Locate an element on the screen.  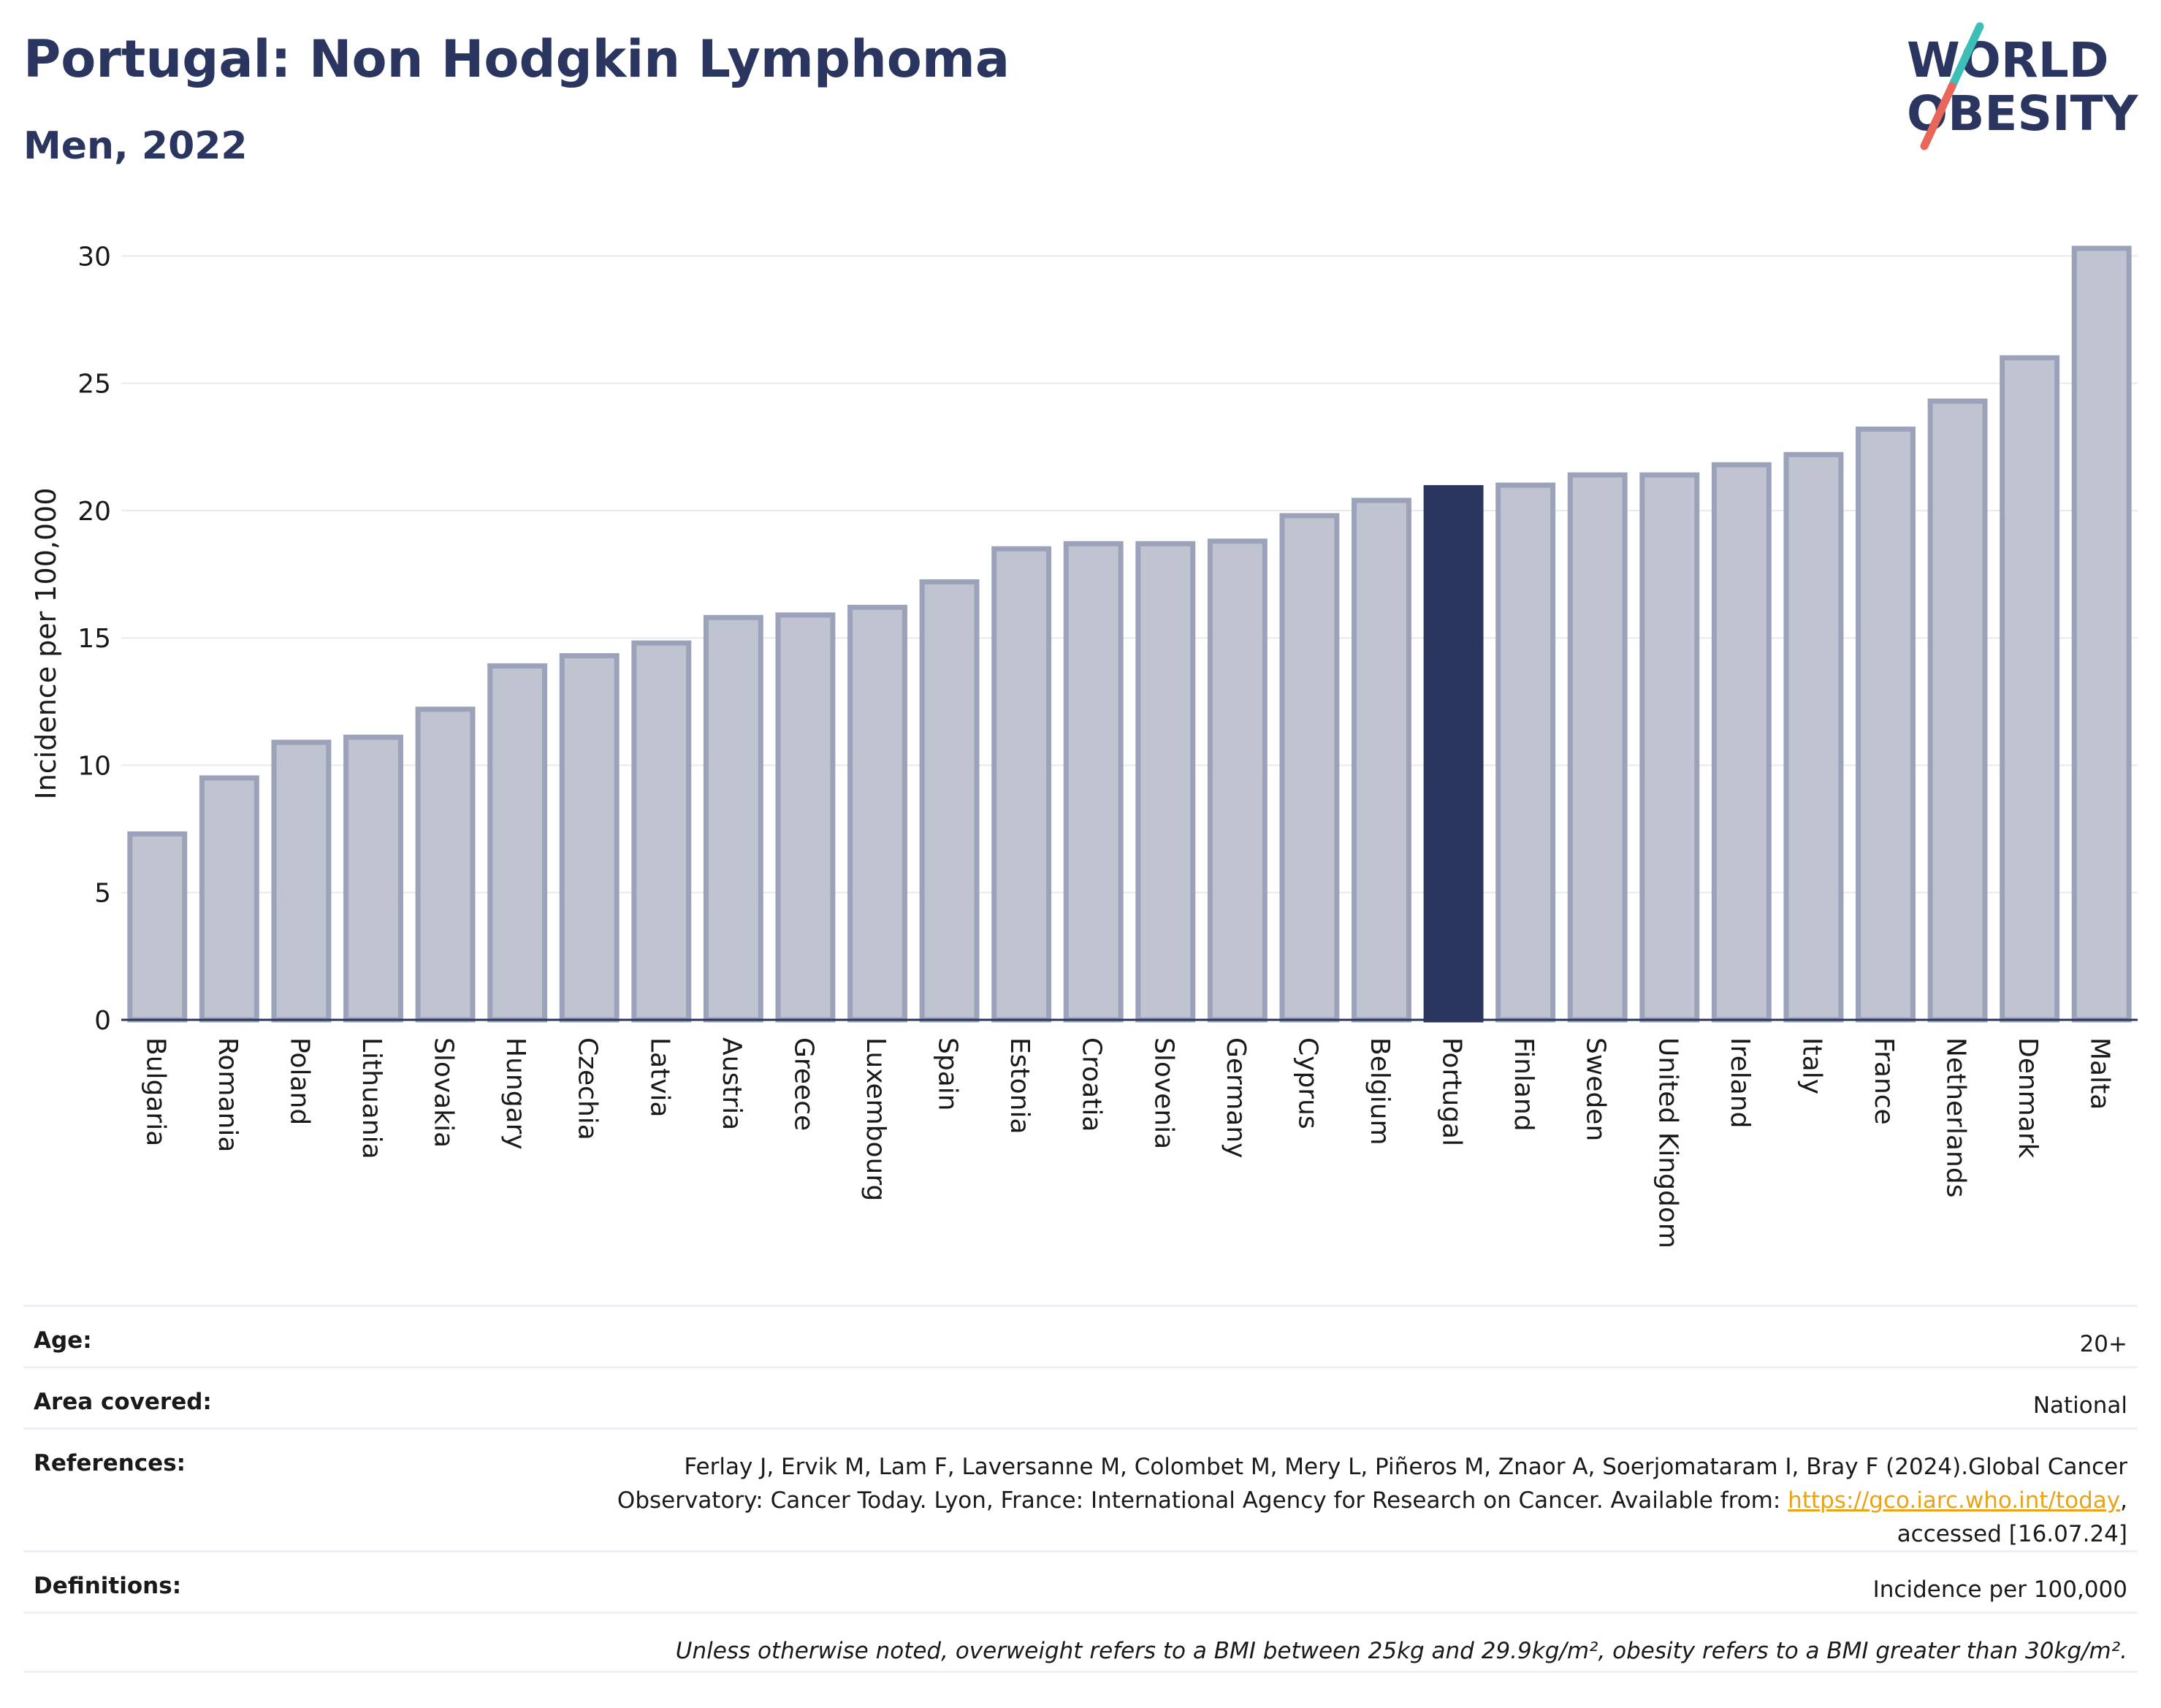
age-label: Age: is located at coordinates (63, 1340).